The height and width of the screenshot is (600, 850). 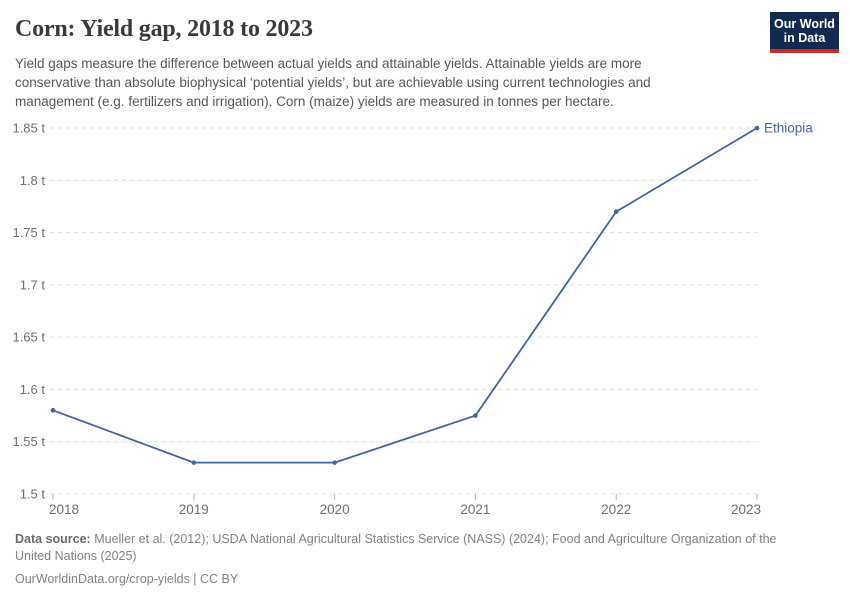 I want to click on y-axis-label: 1.6 t, so click(x=33, y=389).